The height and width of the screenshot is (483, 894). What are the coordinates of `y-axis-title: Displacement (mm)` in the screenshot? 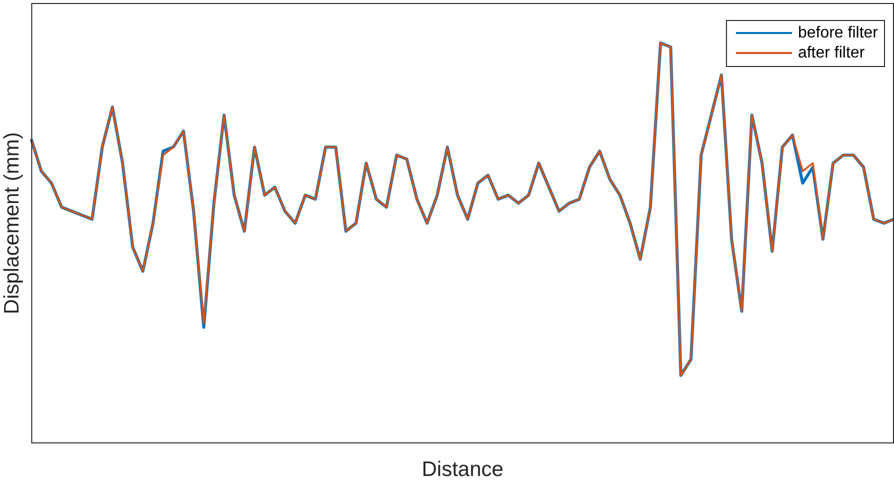 It's located at (12, 223).